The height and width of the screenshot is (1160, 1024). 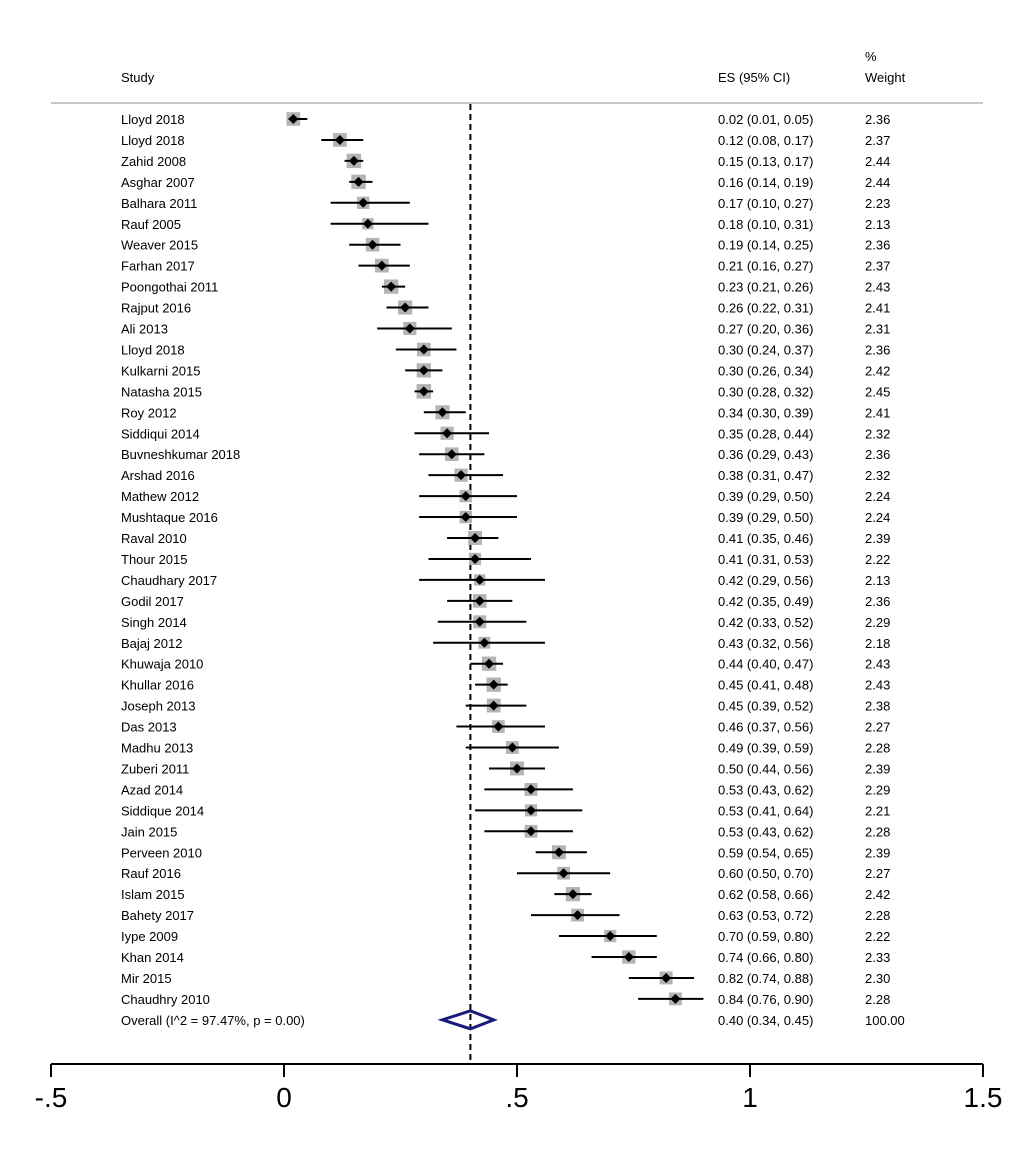 What do you see at coordinates (765, 706) in the screenshot?
I see `es-ci-value: 0.45 (0.39, 0.52)` at bounding box center [765, 706].